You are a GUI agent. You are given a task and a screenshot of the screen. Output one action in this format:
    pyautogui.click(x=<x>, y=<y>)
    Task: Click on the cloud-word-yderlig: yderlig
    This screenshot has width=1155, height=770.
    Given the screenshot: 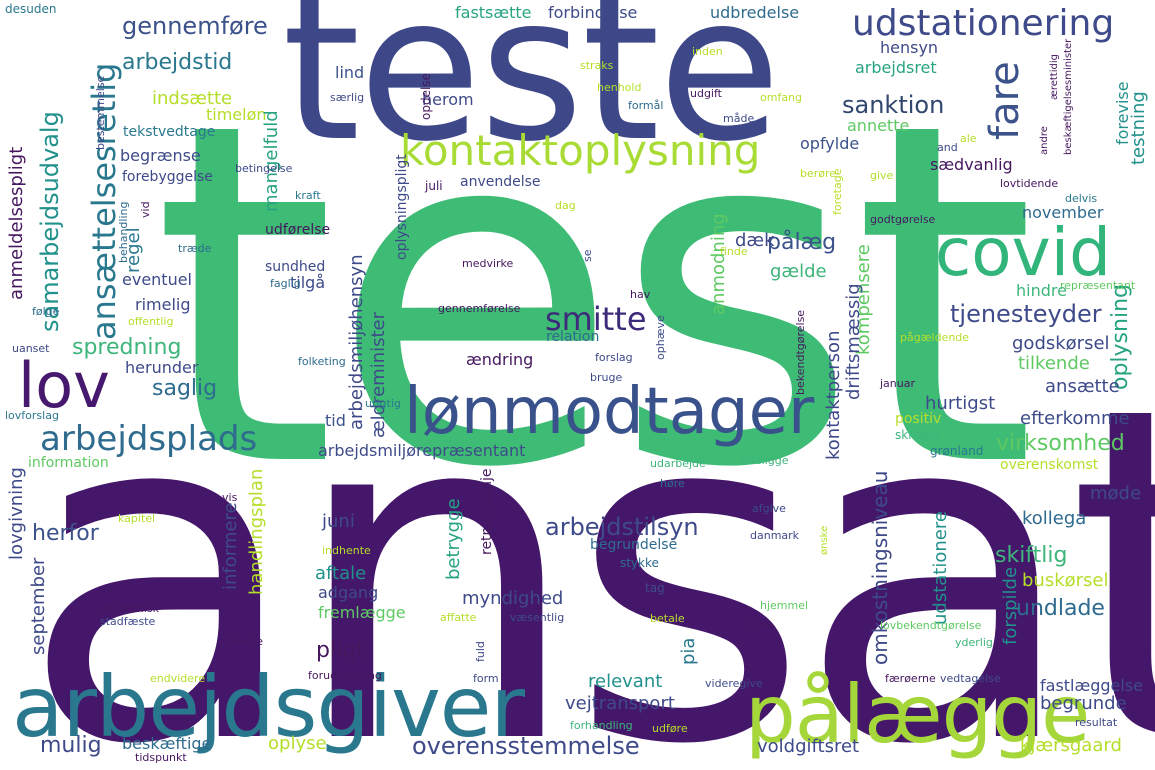 What is the action you would take?
    pyautogui.click(x=974, y=642)
    